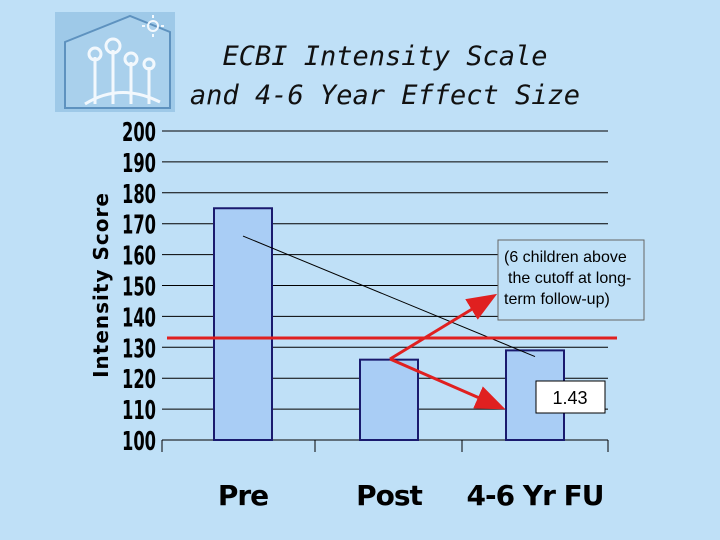  What do you see at coordinates (534, 495) in the screenshot?
I see `x-category-label: 4-6 Yr FU` at bounding box center [534, 495].